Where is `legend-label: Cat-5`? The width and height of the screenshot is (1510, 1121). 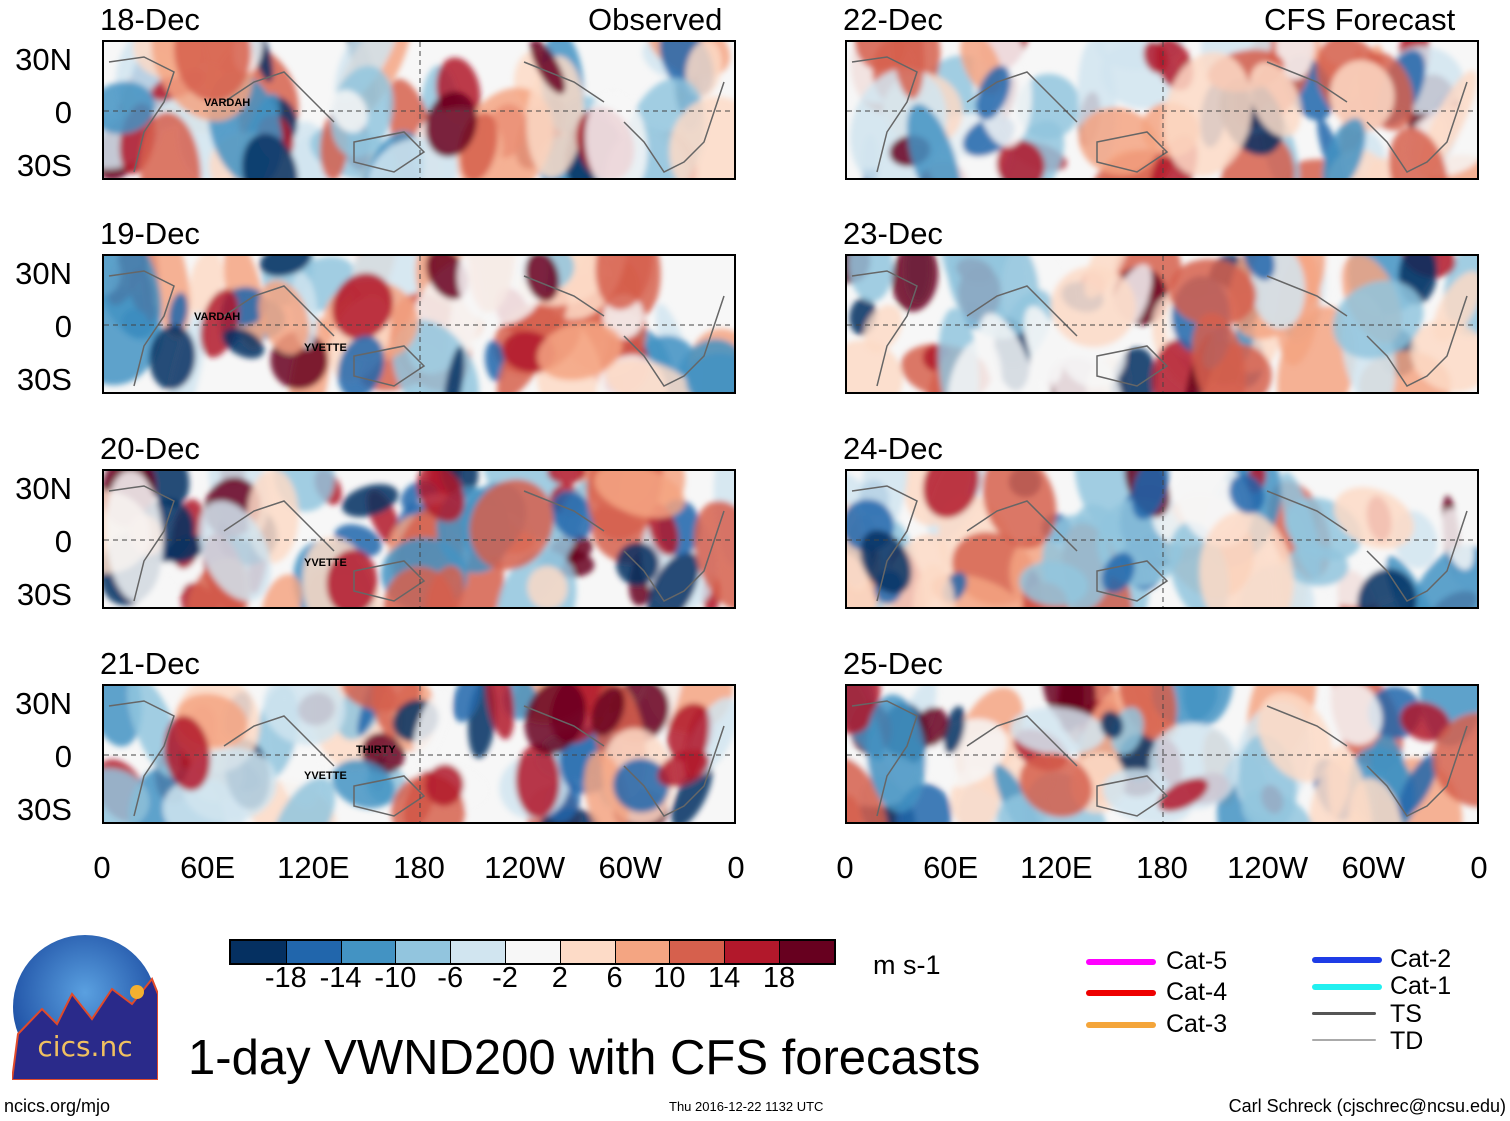 legend-label: Cat-5 is located at coordinates (1197, 961).